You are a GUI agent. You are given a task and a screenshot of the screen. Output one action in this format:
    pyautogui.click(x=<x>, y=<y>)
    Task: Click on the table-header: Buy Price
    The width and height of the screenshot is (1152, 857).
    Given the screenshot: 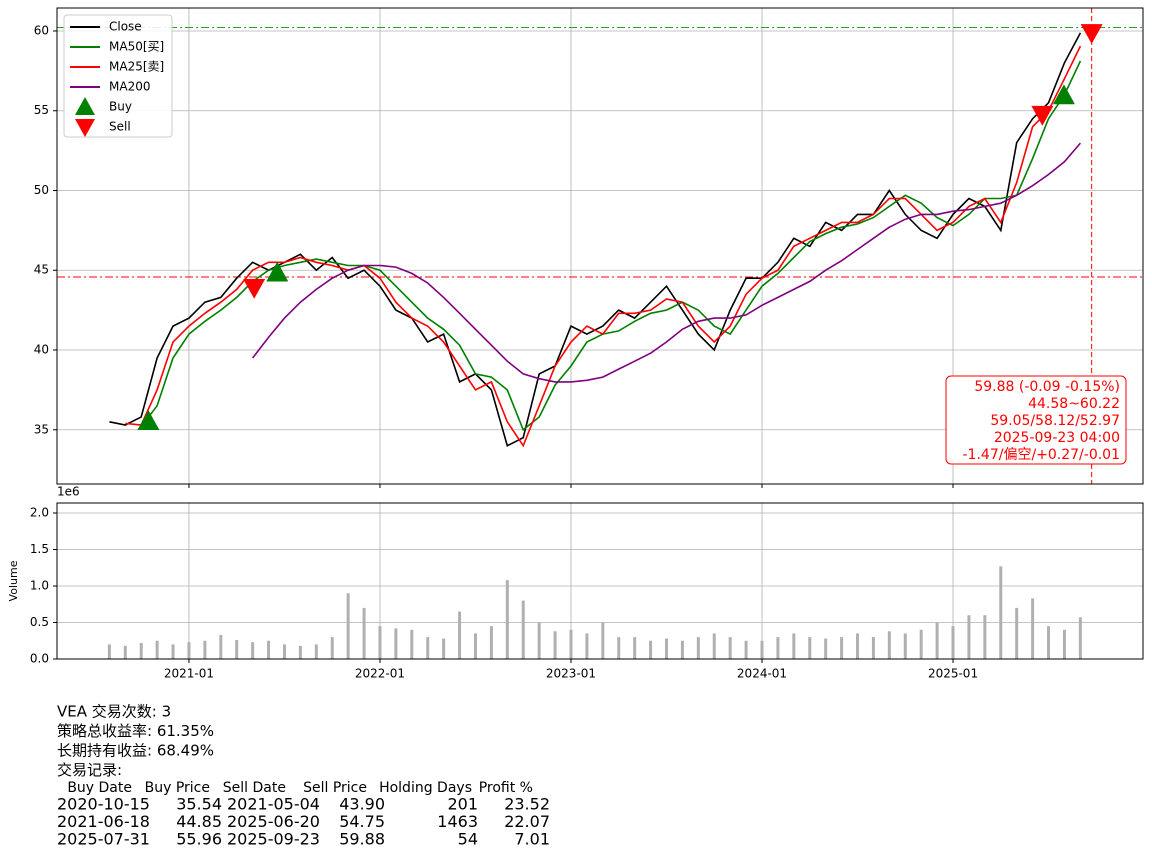 What is the action you would take?
    pyautogui.click(x=177, y=788)
    